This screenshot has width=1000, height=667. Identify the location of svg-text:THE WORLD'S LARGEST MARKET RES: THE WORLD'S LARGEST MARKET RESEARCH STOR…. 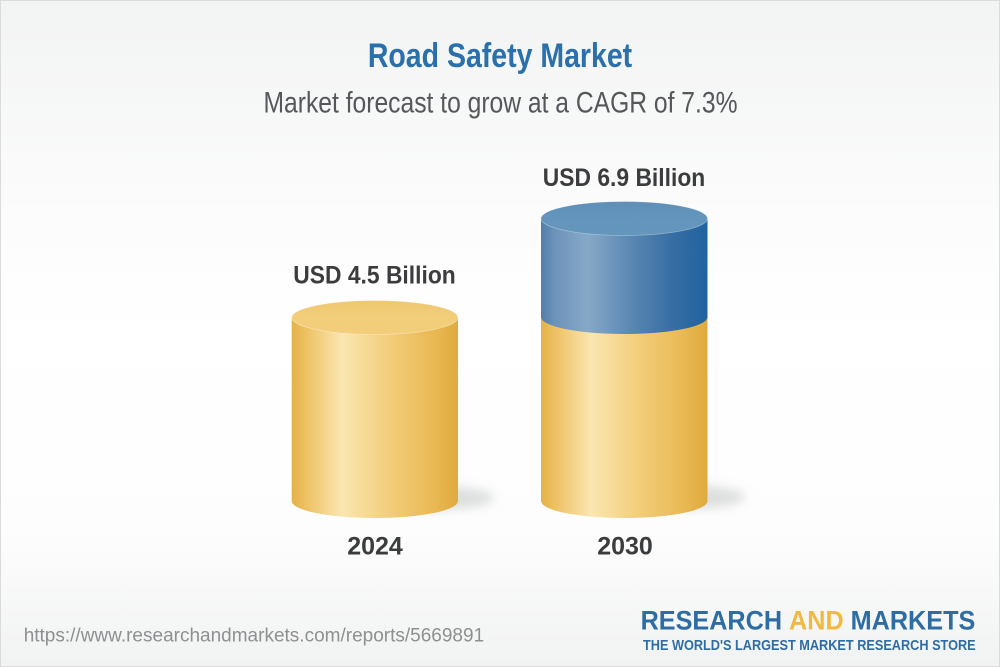
(809, 645).